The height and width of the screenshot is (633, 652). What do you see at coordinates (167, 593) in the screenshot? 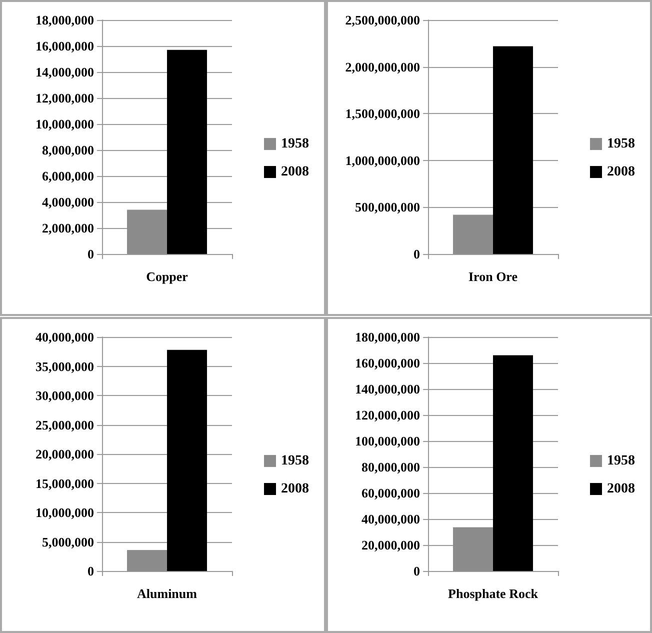
I see `x-tick-label: Aluminum` at bounding box center [167, 593].